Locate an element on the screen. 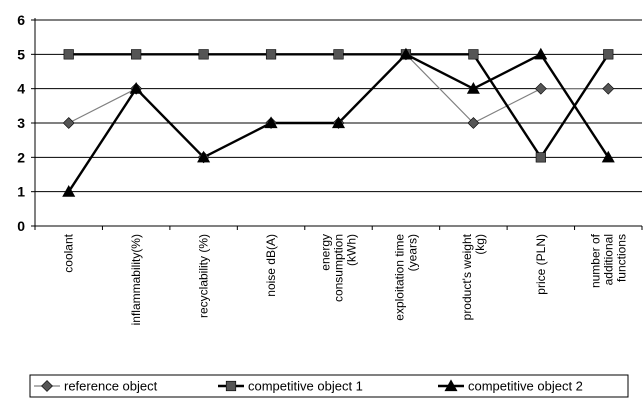  legend-entry: reference object is located at coordinates (96, 386).